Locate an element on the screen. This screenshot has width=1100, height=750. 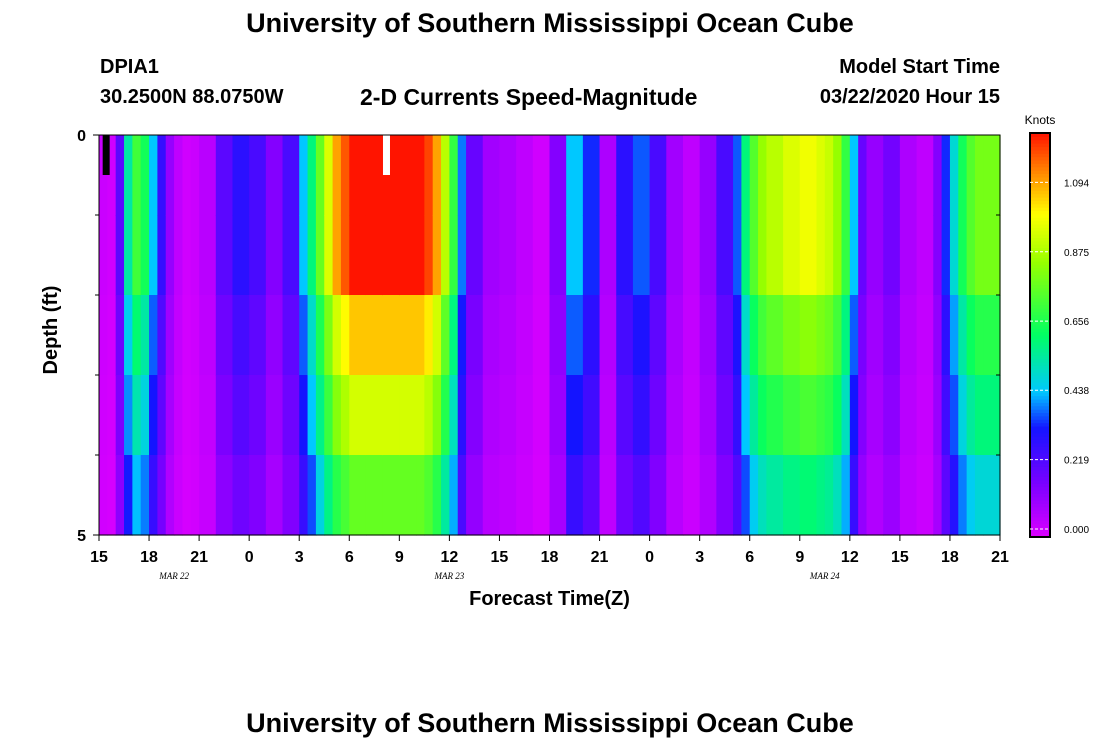
colorbar-frame is located at coordinates (1040, 335).